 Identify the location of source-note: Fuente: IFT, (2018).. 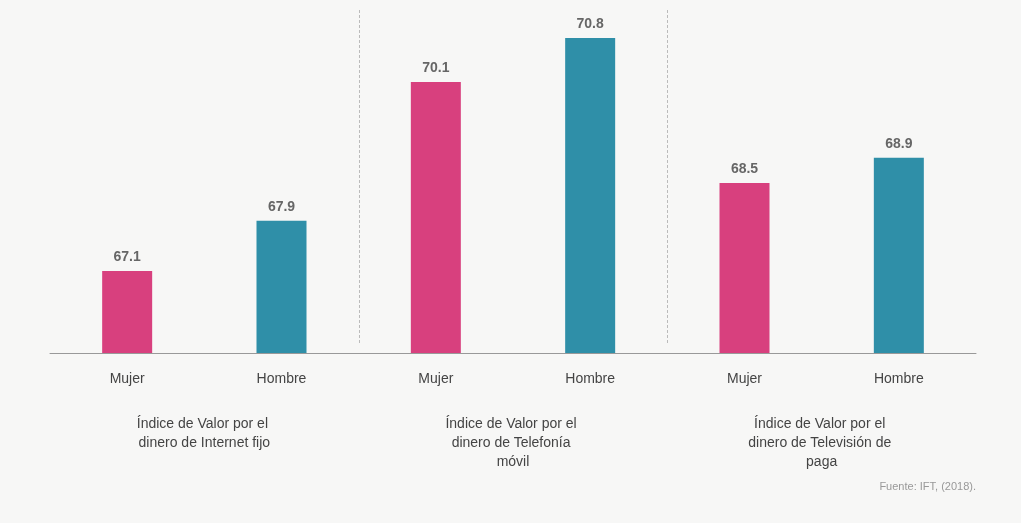
(928, 485).